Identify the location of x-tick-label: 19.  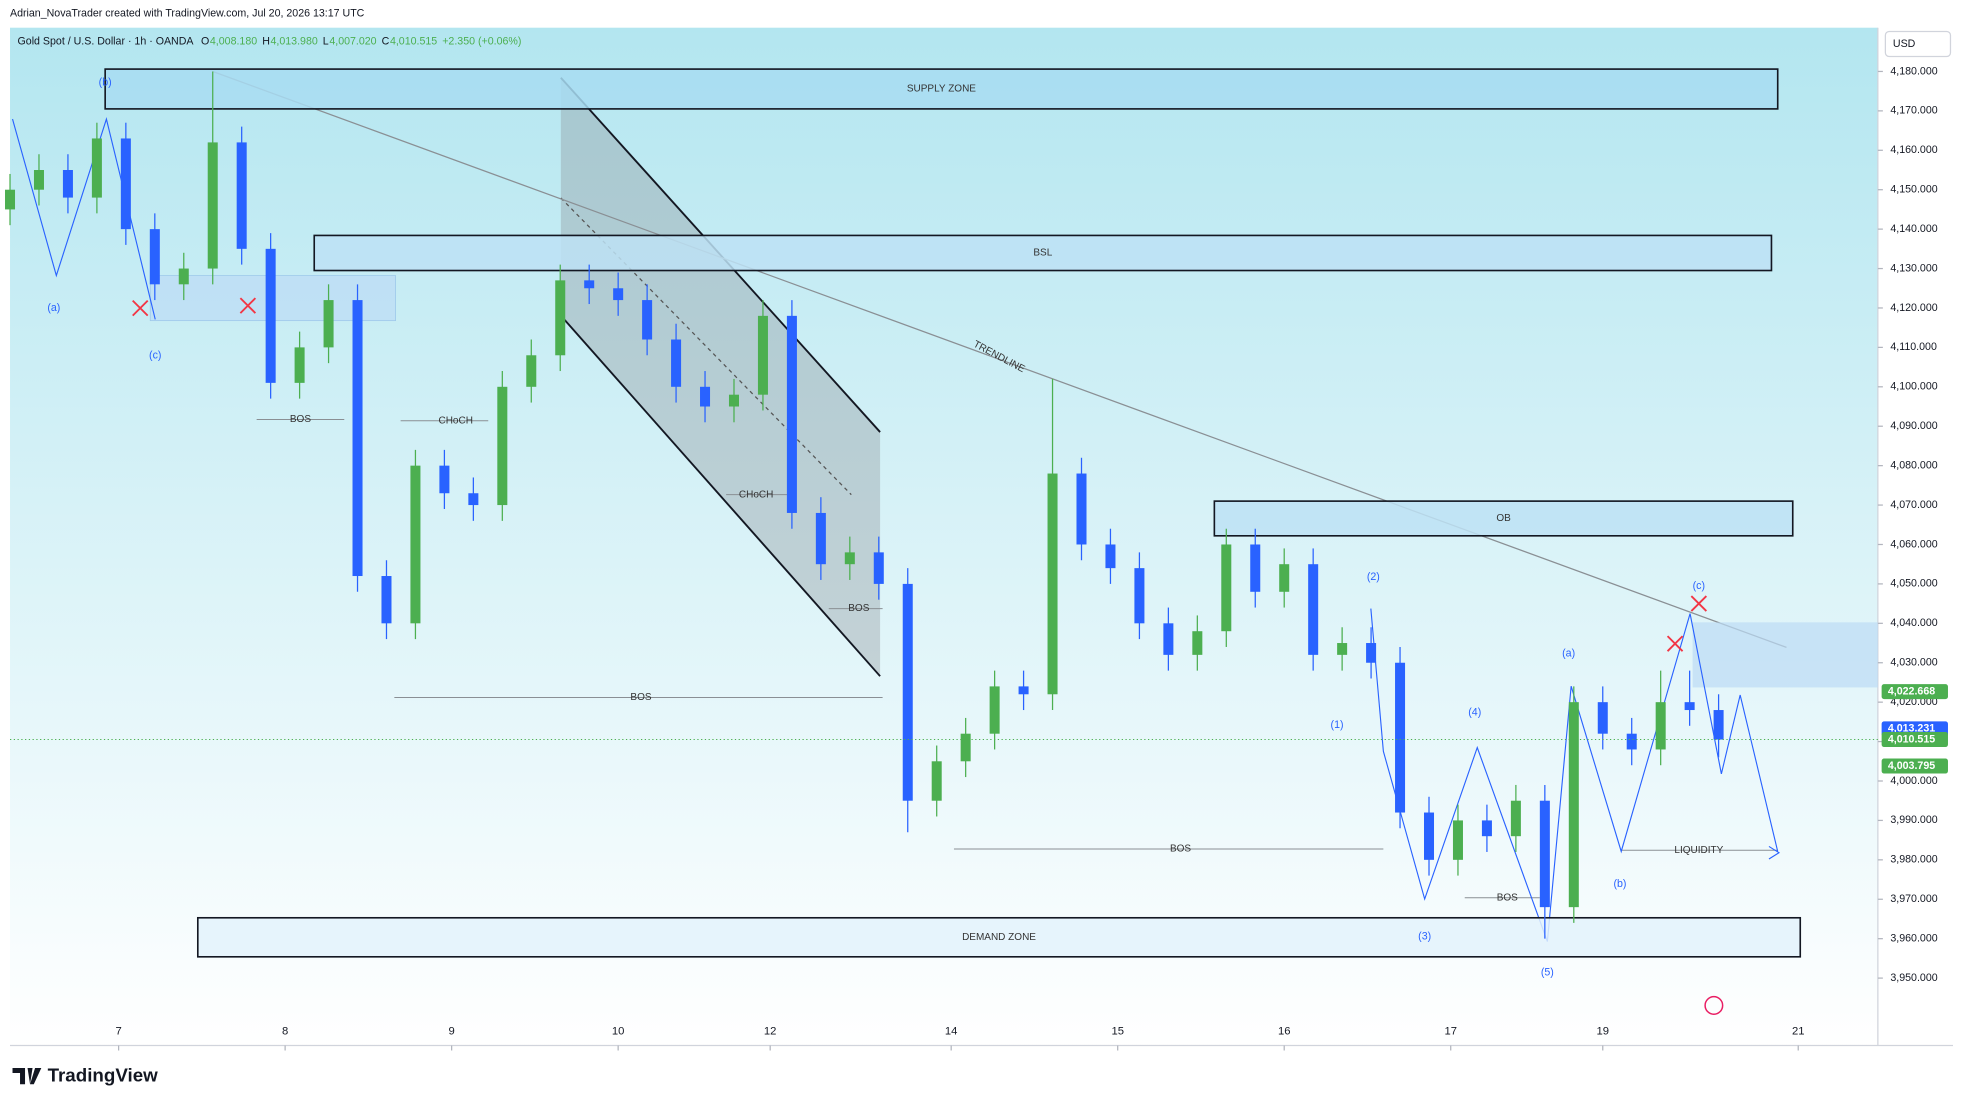
(1603, 1032).